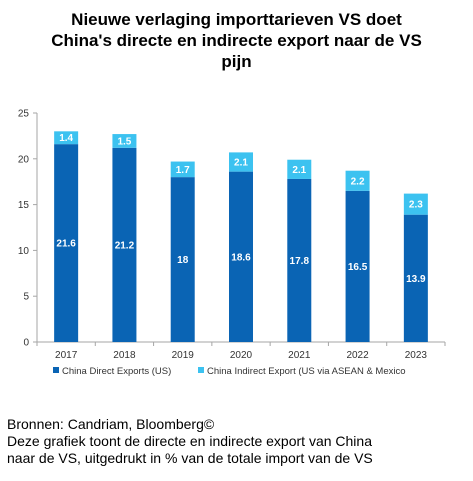  I want to click on y-tick-label: 20, so click(24, 159).